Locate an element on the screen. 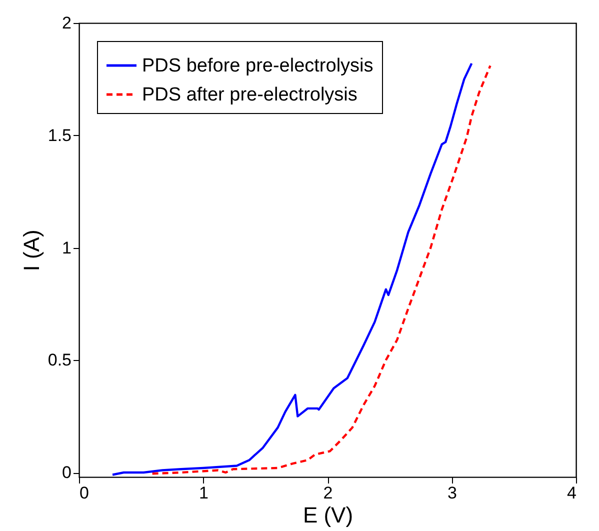 Image resolution: width=599 pixels, height=531 pixels. y-tick-label: 2 is located at coordinates (67, 23).